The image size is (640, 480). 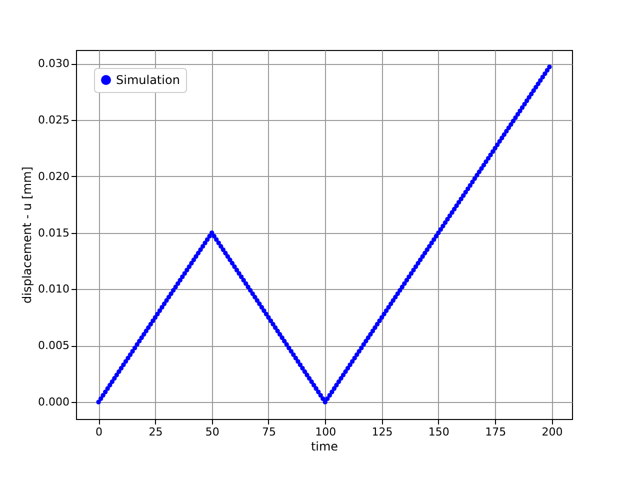 I want to click on y-tick-label: 0.010, so click(x=54, y=289).